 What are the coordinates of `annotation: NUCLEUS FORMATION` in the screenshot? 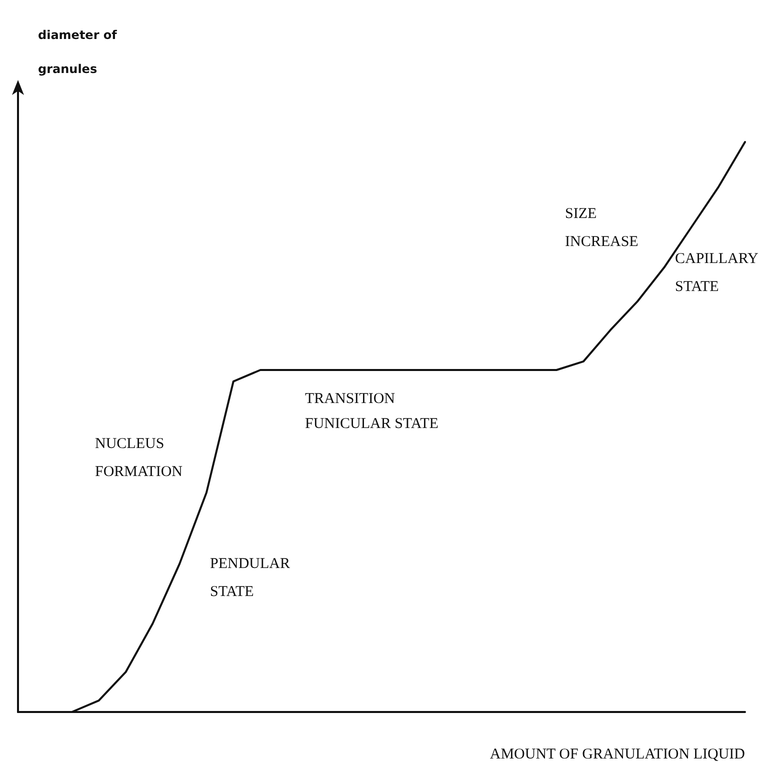 It's located at (139, 458).